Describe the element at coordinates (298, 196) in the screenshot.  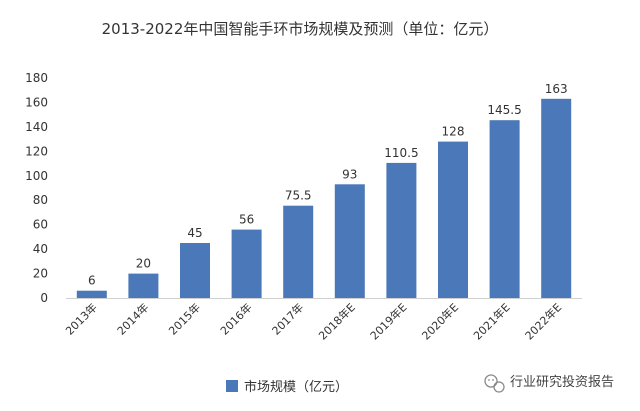
I see `data-label: 75.5` at that location.